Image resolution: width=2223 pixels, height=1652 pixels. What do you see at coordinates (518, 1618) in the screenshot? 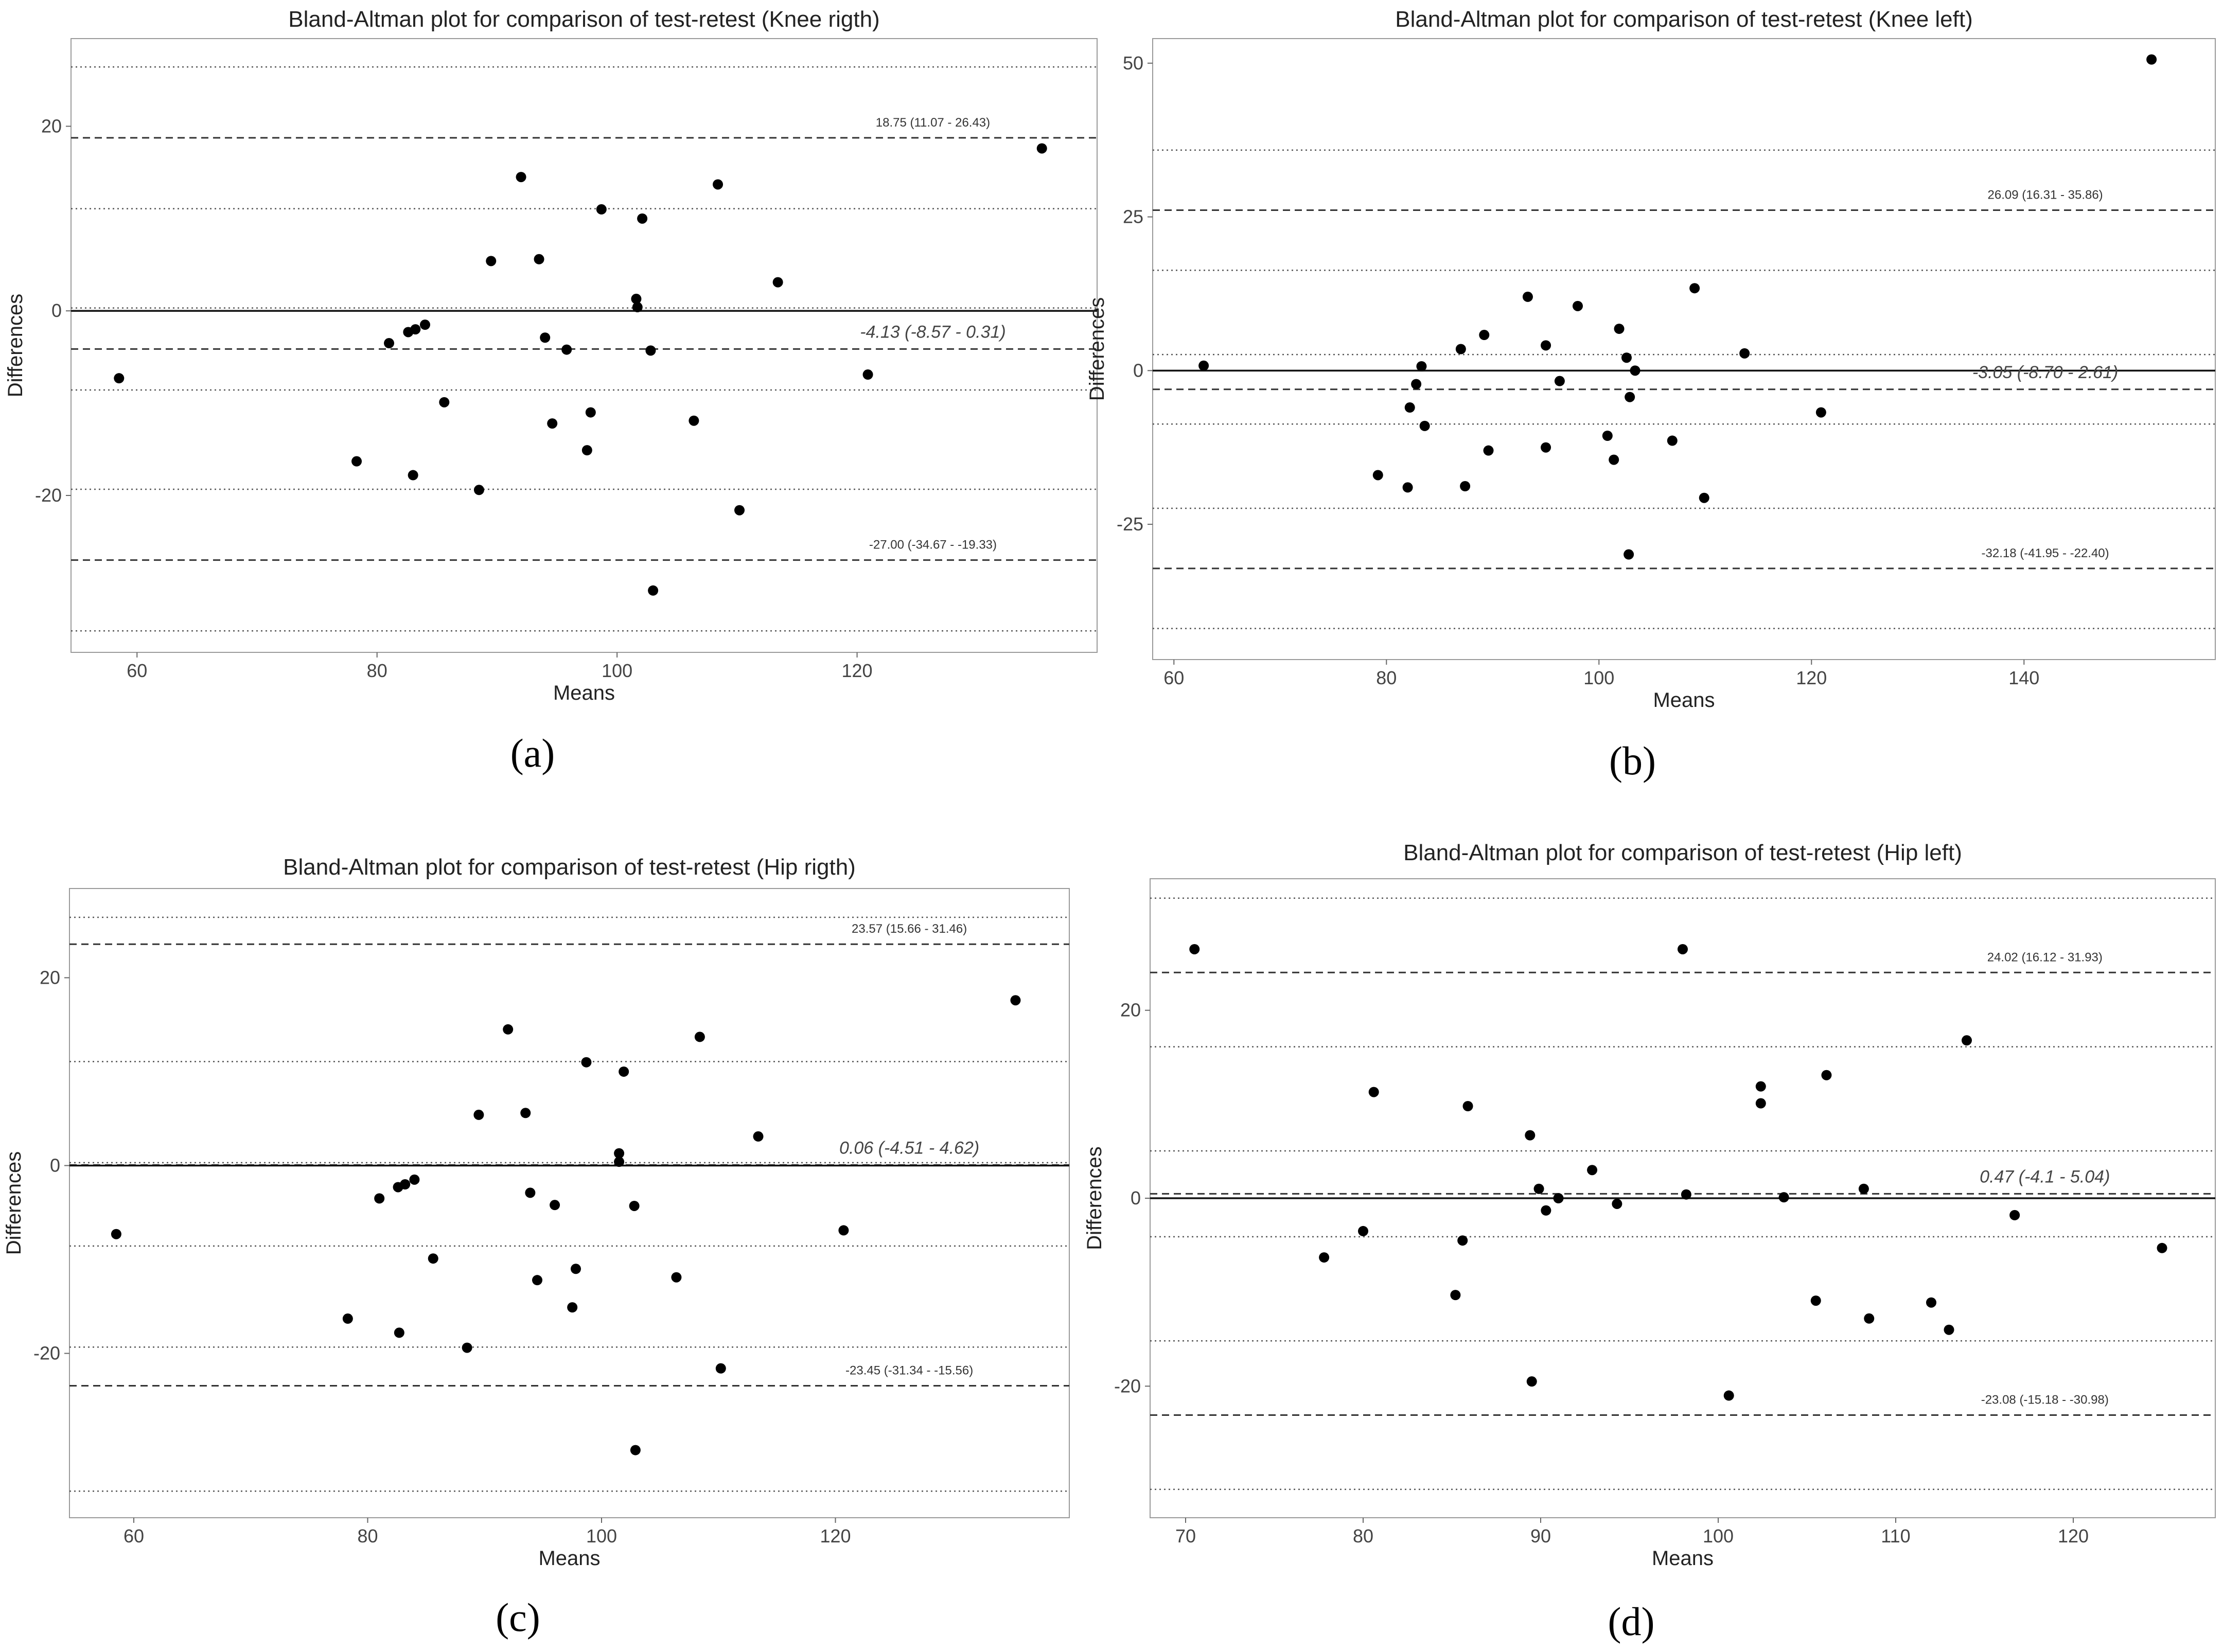
I see `panel-letter: (c)` at bounding box center [518, 1618].